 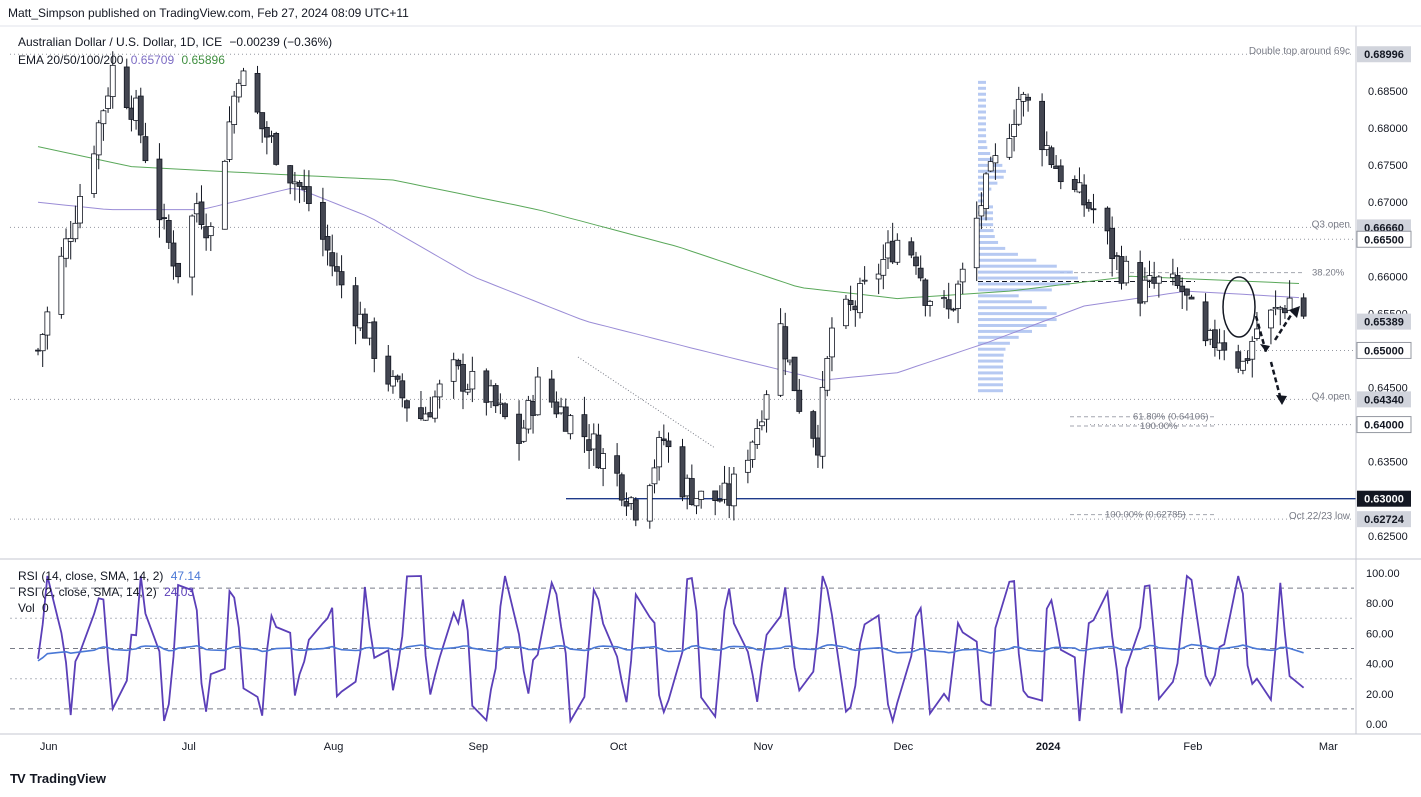 I want to click on price-axis-tick: 0.68500, so click(x=1388, y=92).